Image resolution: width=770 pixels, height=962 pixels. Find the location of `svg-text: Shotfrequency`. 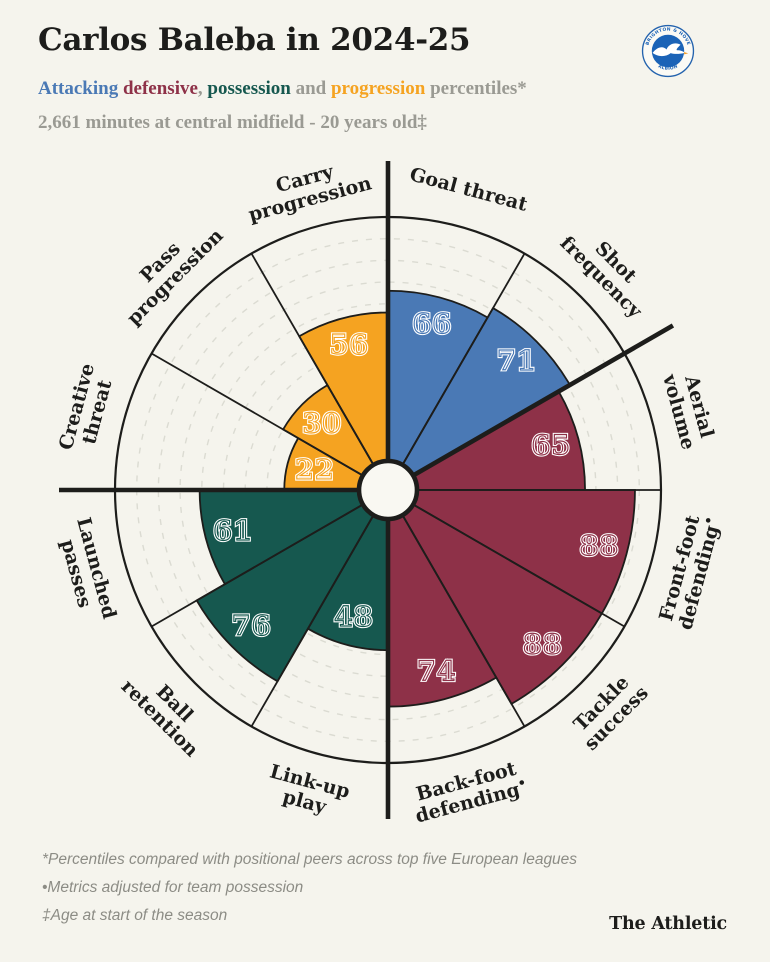

svg-text: Shotfrequency is located at coordinates (609, 270).